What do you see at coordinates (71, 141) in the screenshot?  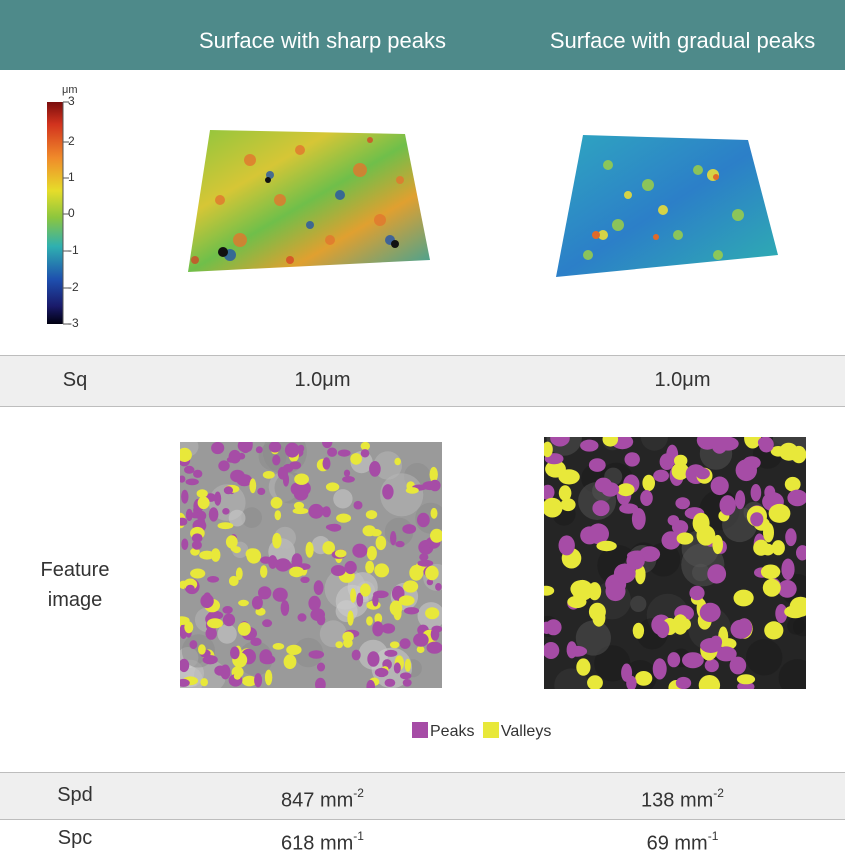 I see `colorbar-tick: 2` at bounding box center [71, 141].